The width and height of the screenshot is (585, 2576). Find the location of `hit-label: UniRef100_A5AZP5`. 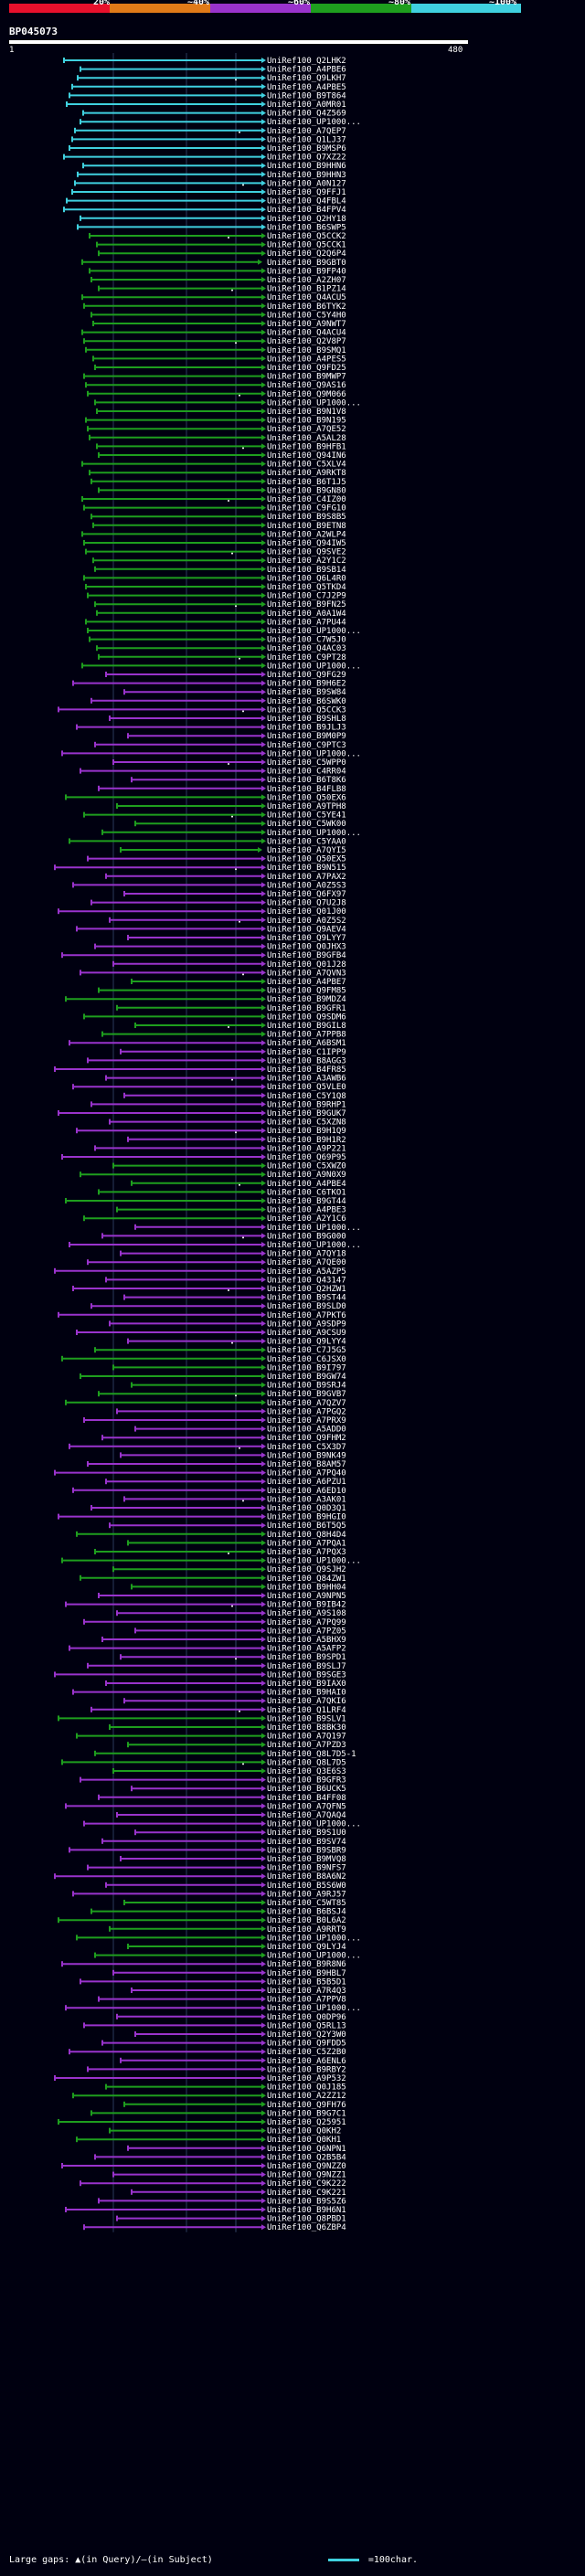

hit-label: UniRef100_A5AZP5 is located at coordinates (307, 1272).